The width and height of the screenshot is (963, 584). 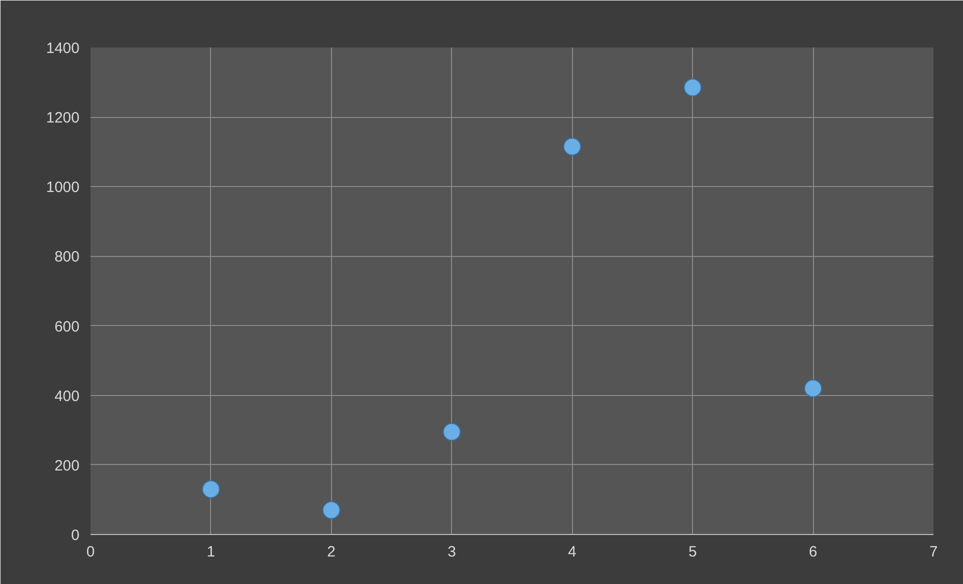 What do you see at coordinates (63, 118) in the screenshot?
I see `y-tick-label: 1200` at bounding box center [63, 118].